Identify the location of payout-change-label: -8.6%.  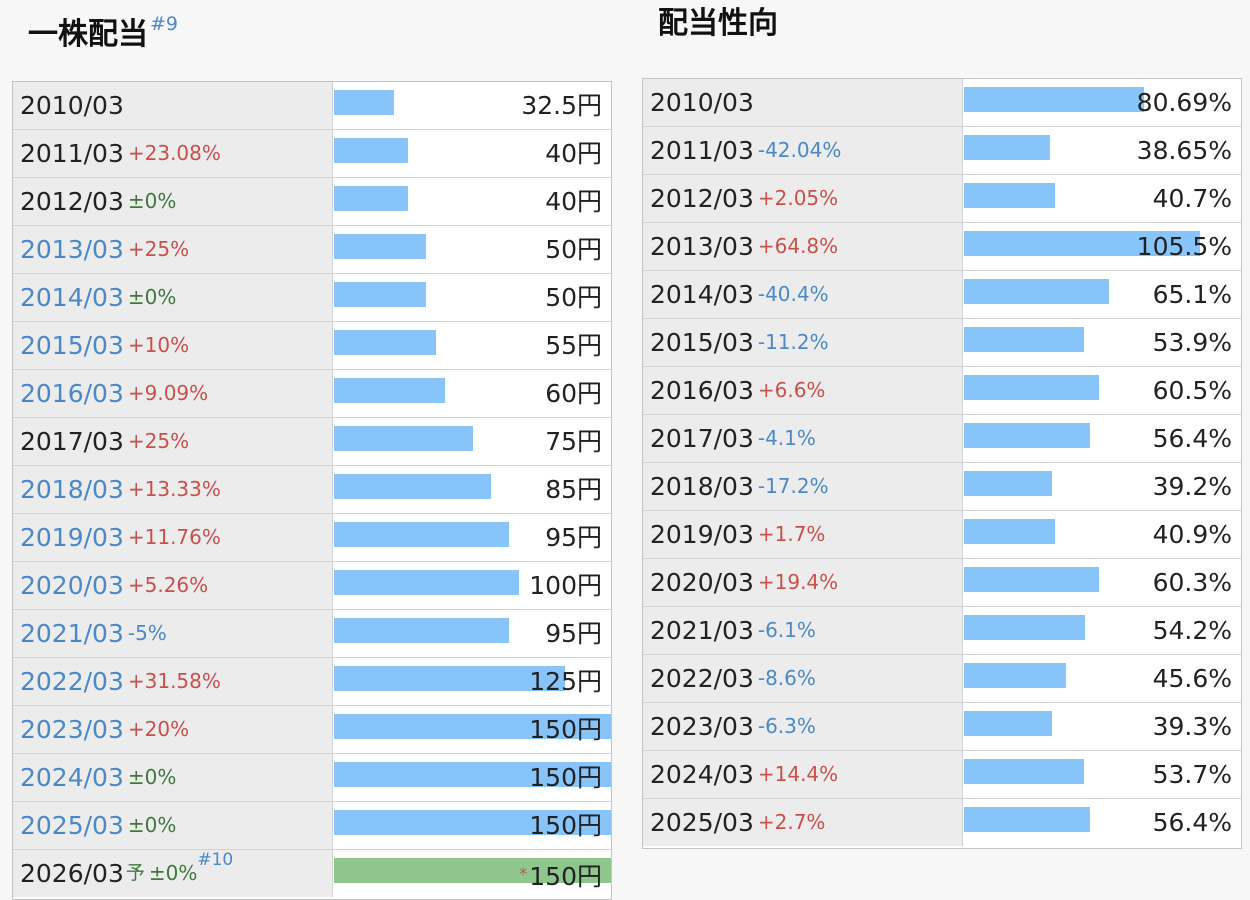
(786, 678).